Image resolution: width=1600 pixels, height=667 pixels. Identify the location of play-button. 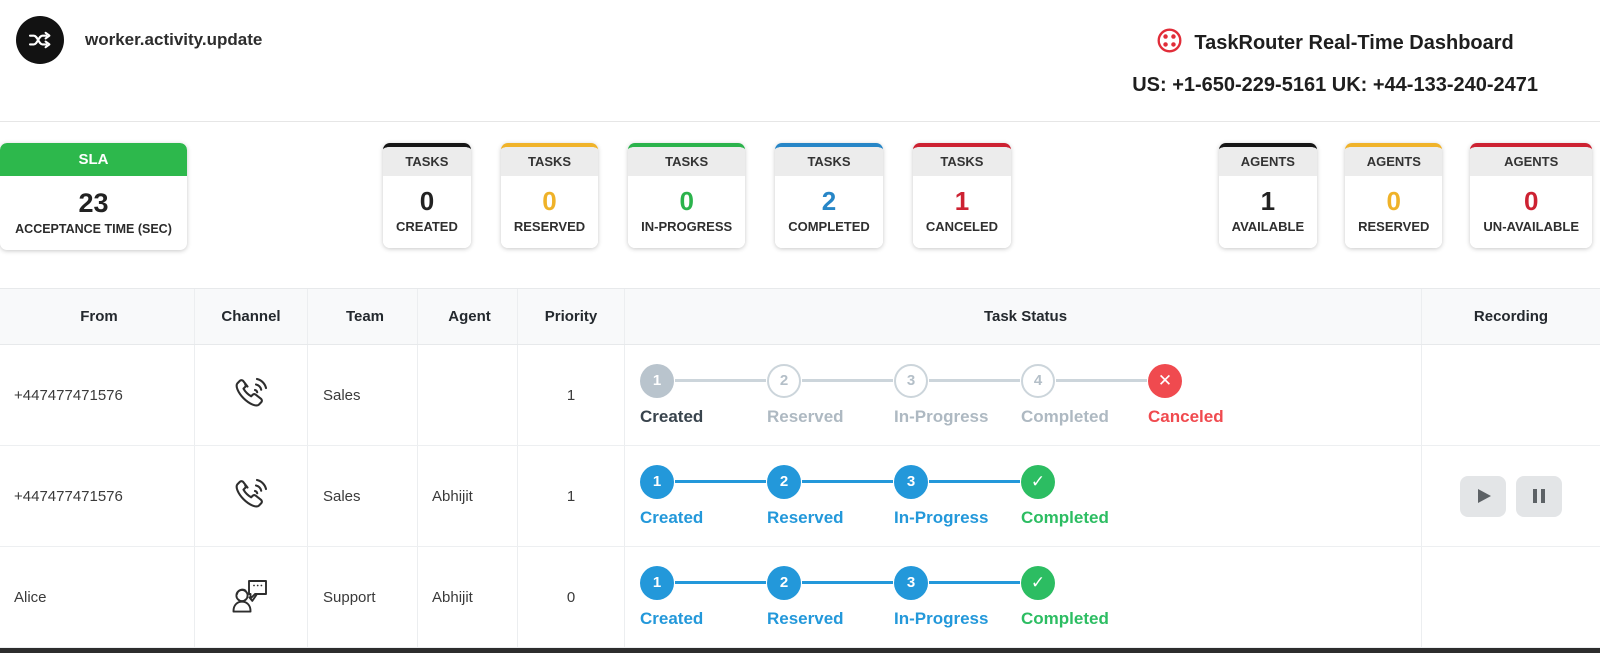
(1483, 496).